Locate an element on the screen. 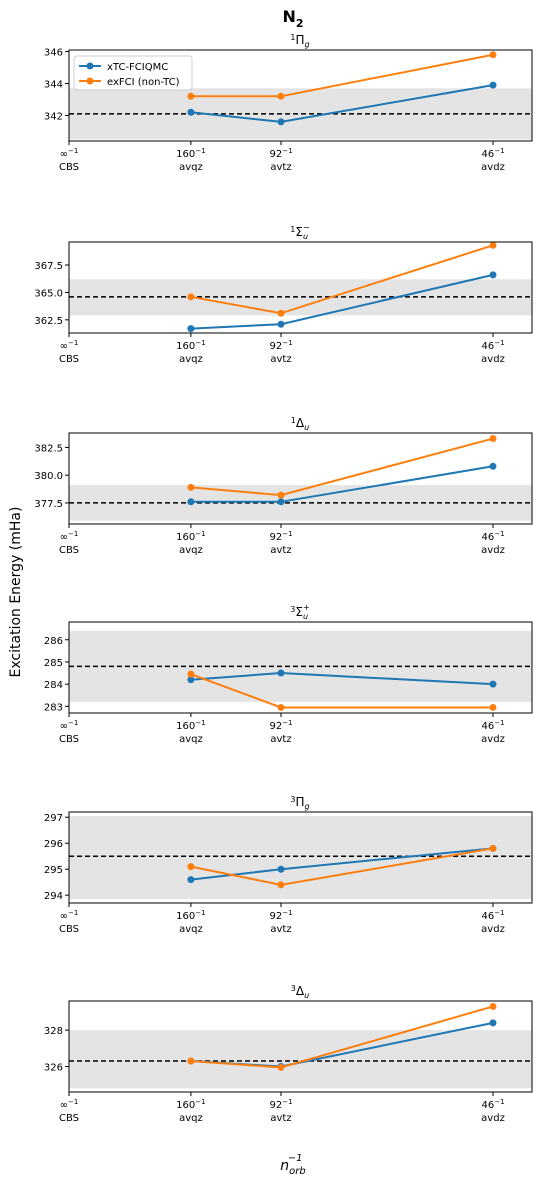 The image size is (540, 1182). y-tick-label: 344 is located at coordinates (53, 85).